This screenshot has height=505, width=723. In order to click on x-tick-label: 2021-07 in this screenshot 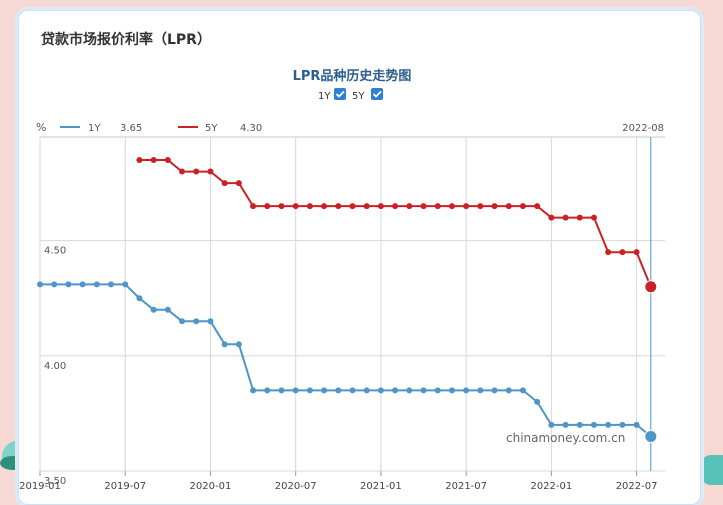, I will do `click(466, 486)`.